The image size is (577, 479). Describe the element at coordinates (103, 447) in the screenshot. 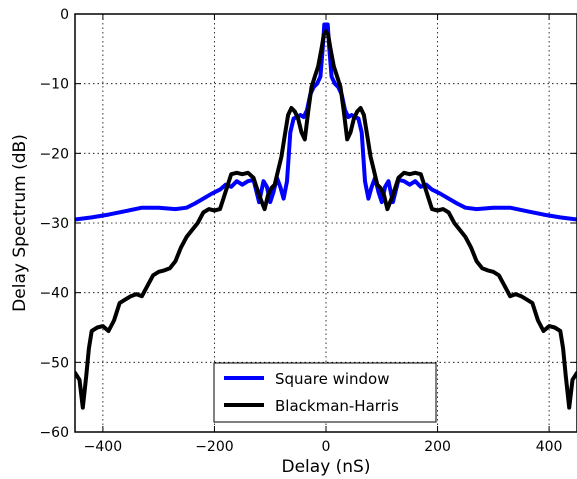

I see `x-tick-label: −400` at that location.